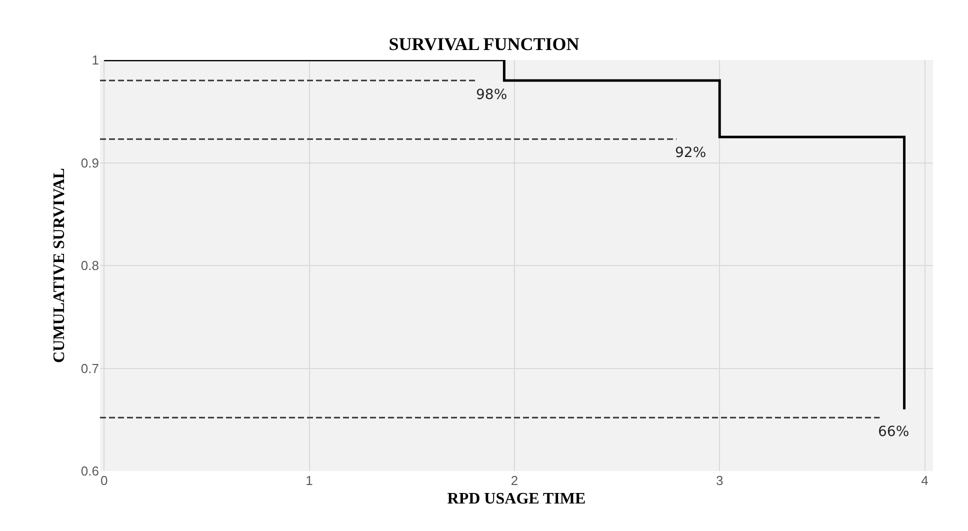  I want to click on annotation: 66%, so click(894, 432).